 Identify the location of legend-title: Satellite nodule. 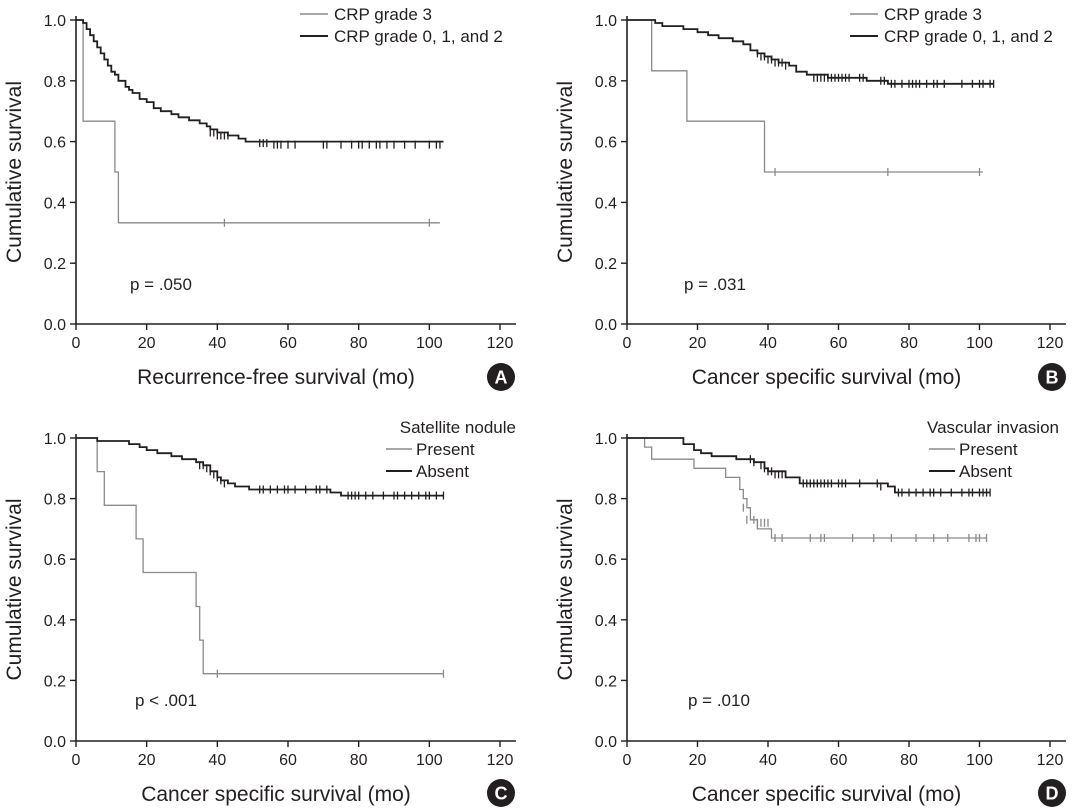
(458, 427).